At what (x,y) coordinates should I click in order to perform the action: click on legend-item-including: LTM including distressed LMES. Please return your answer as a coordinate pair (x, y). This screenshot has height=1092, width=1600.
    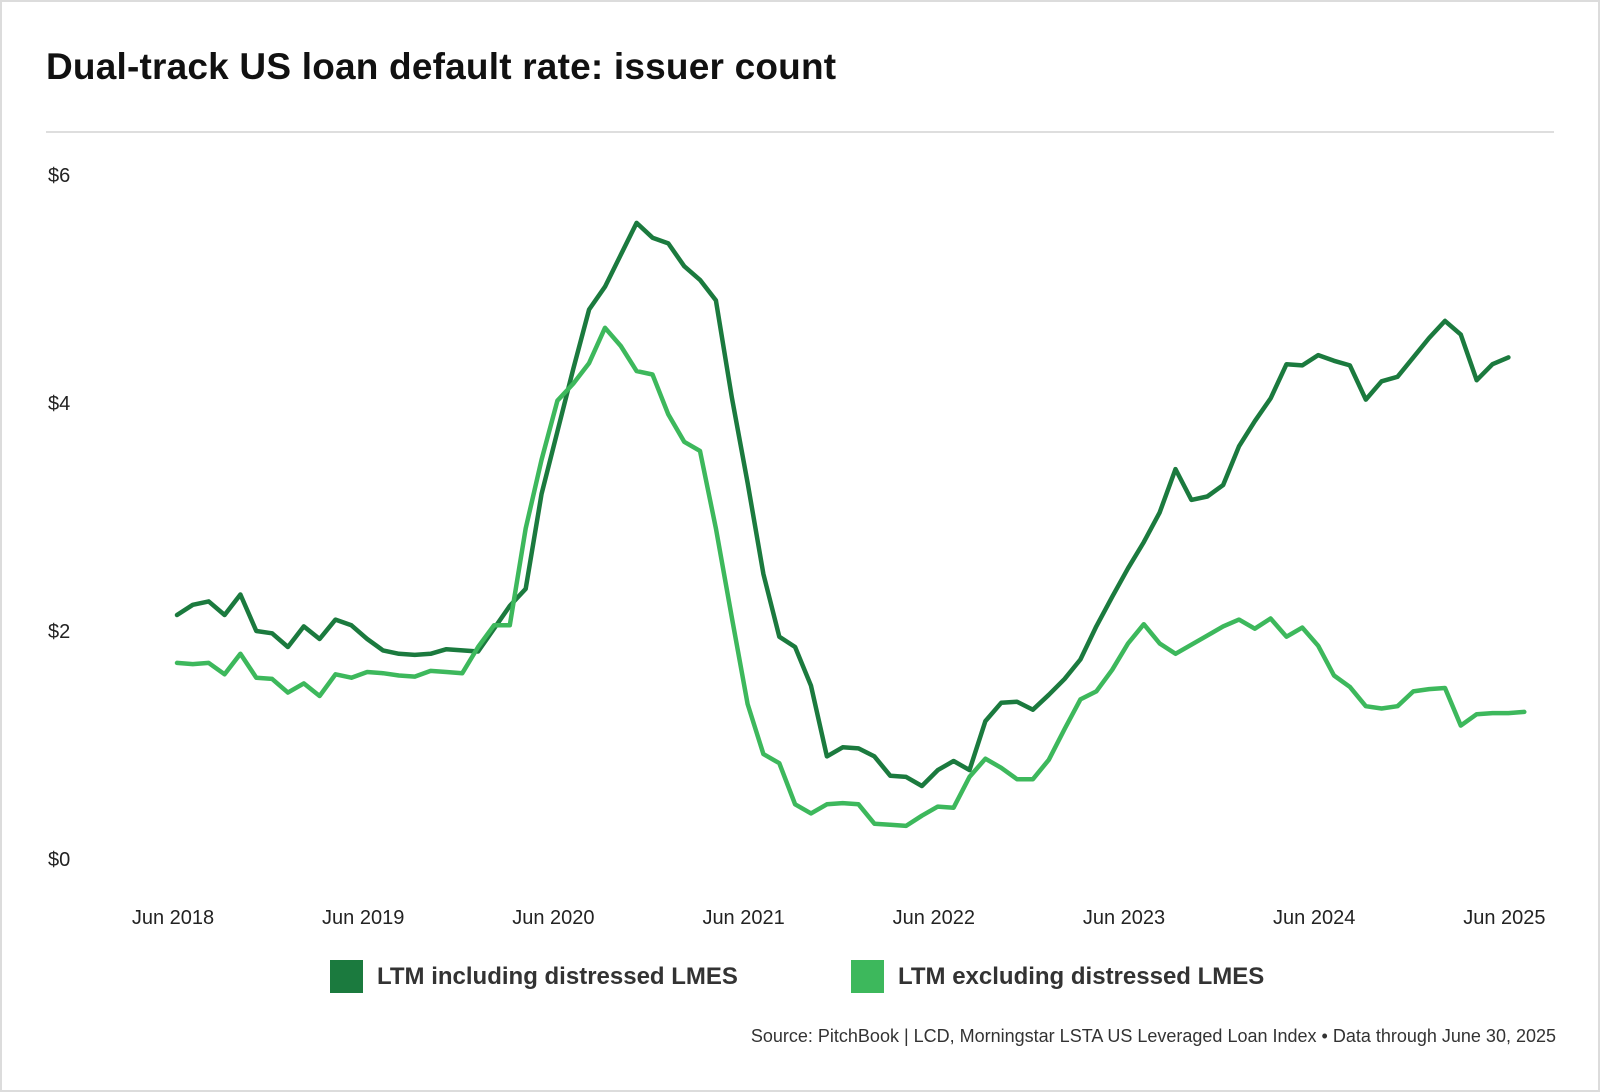
    Looking at the image, I should click on (534, 976).